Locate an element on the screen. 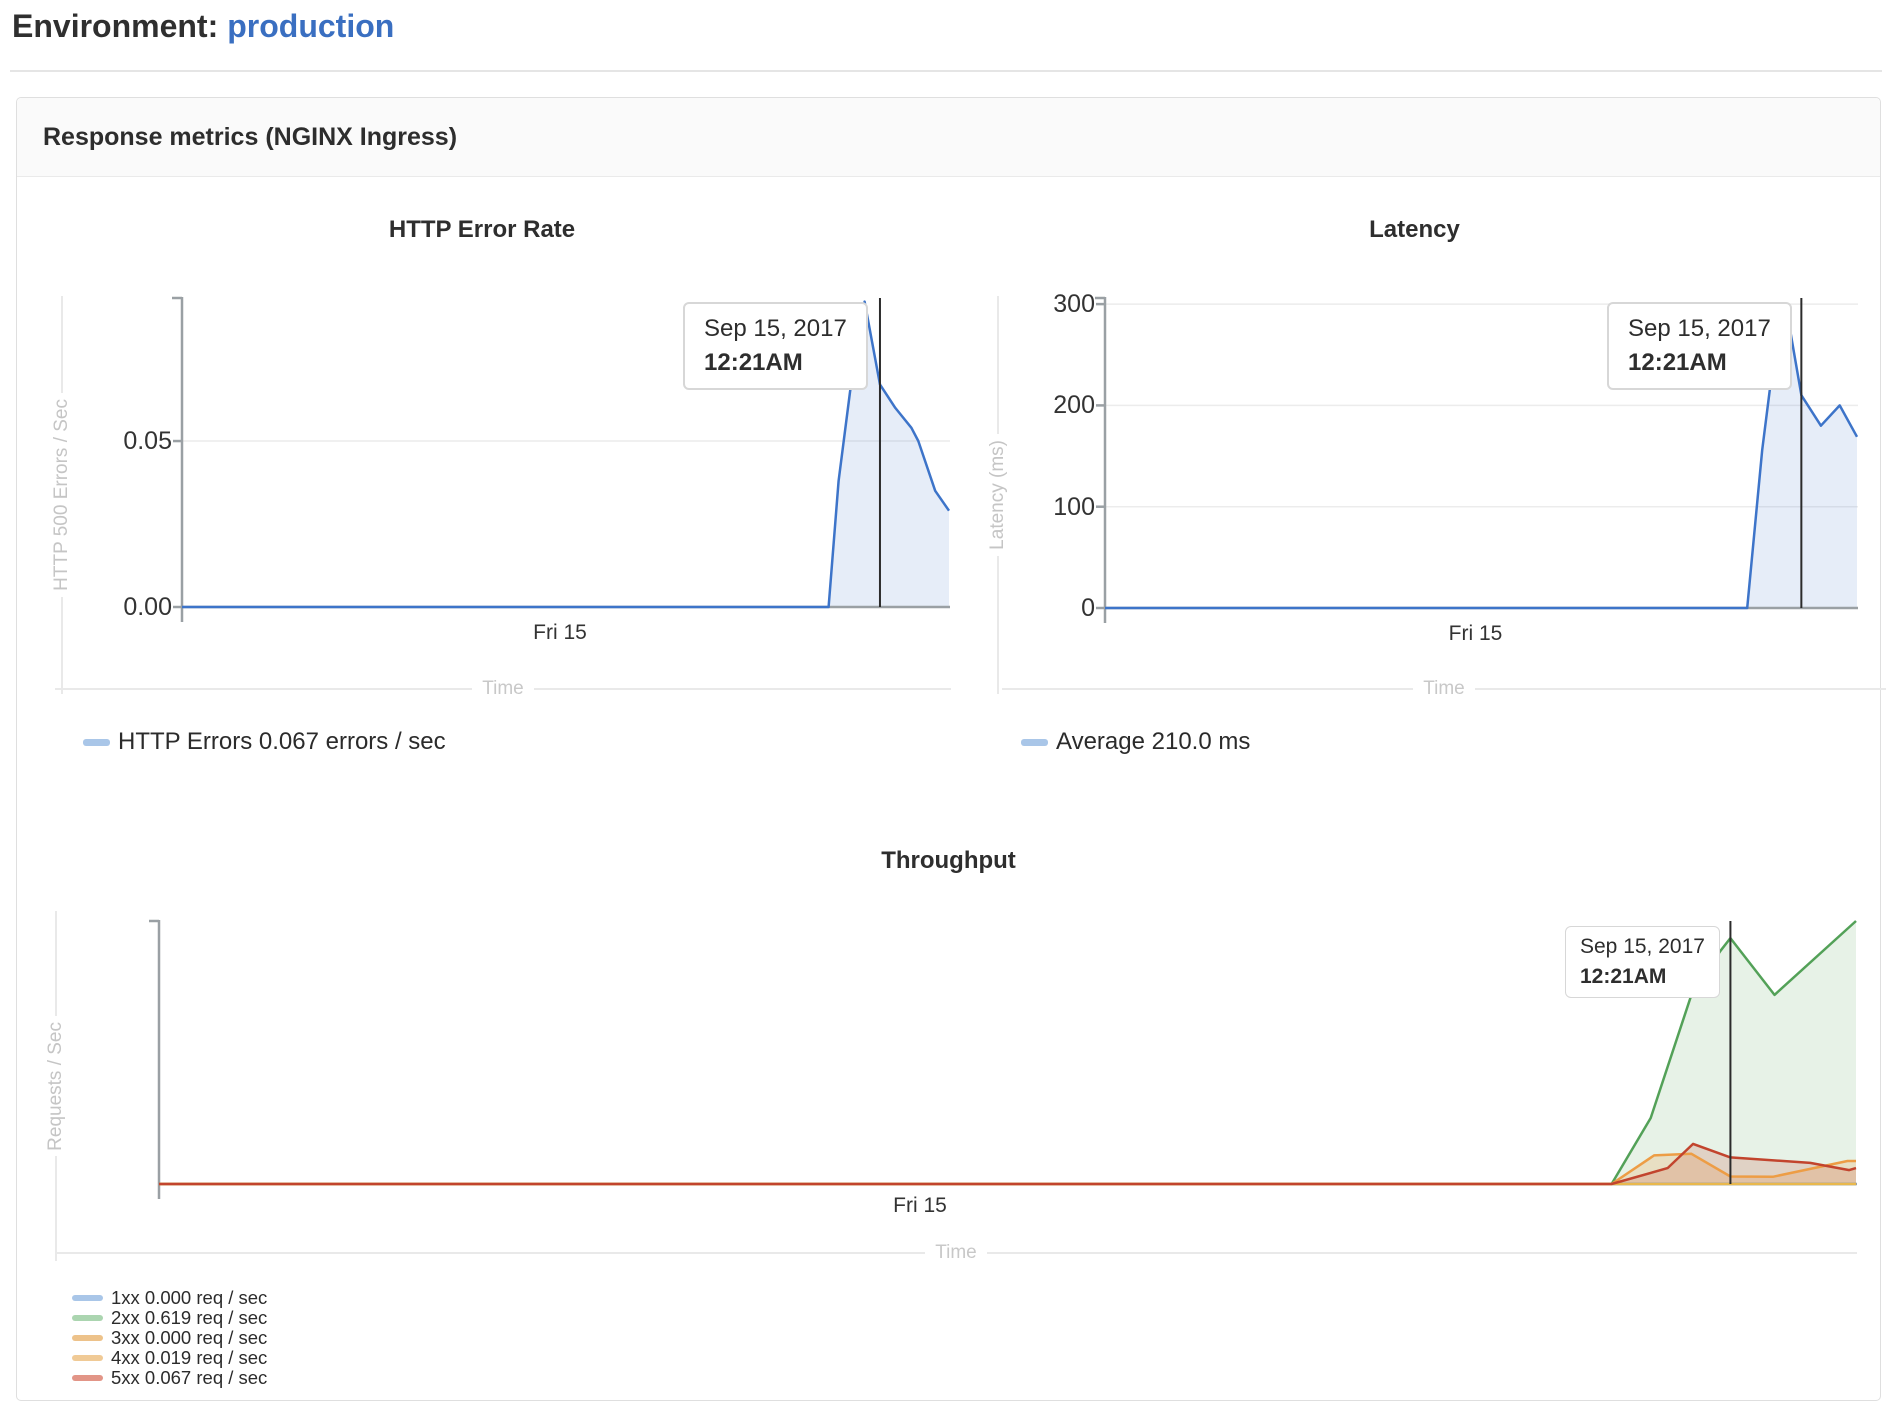 The width and height of the screenshot is (1892, 1401). panel-header: Response metrics (NGINX Ingress) is located at coordinates (948, 137).